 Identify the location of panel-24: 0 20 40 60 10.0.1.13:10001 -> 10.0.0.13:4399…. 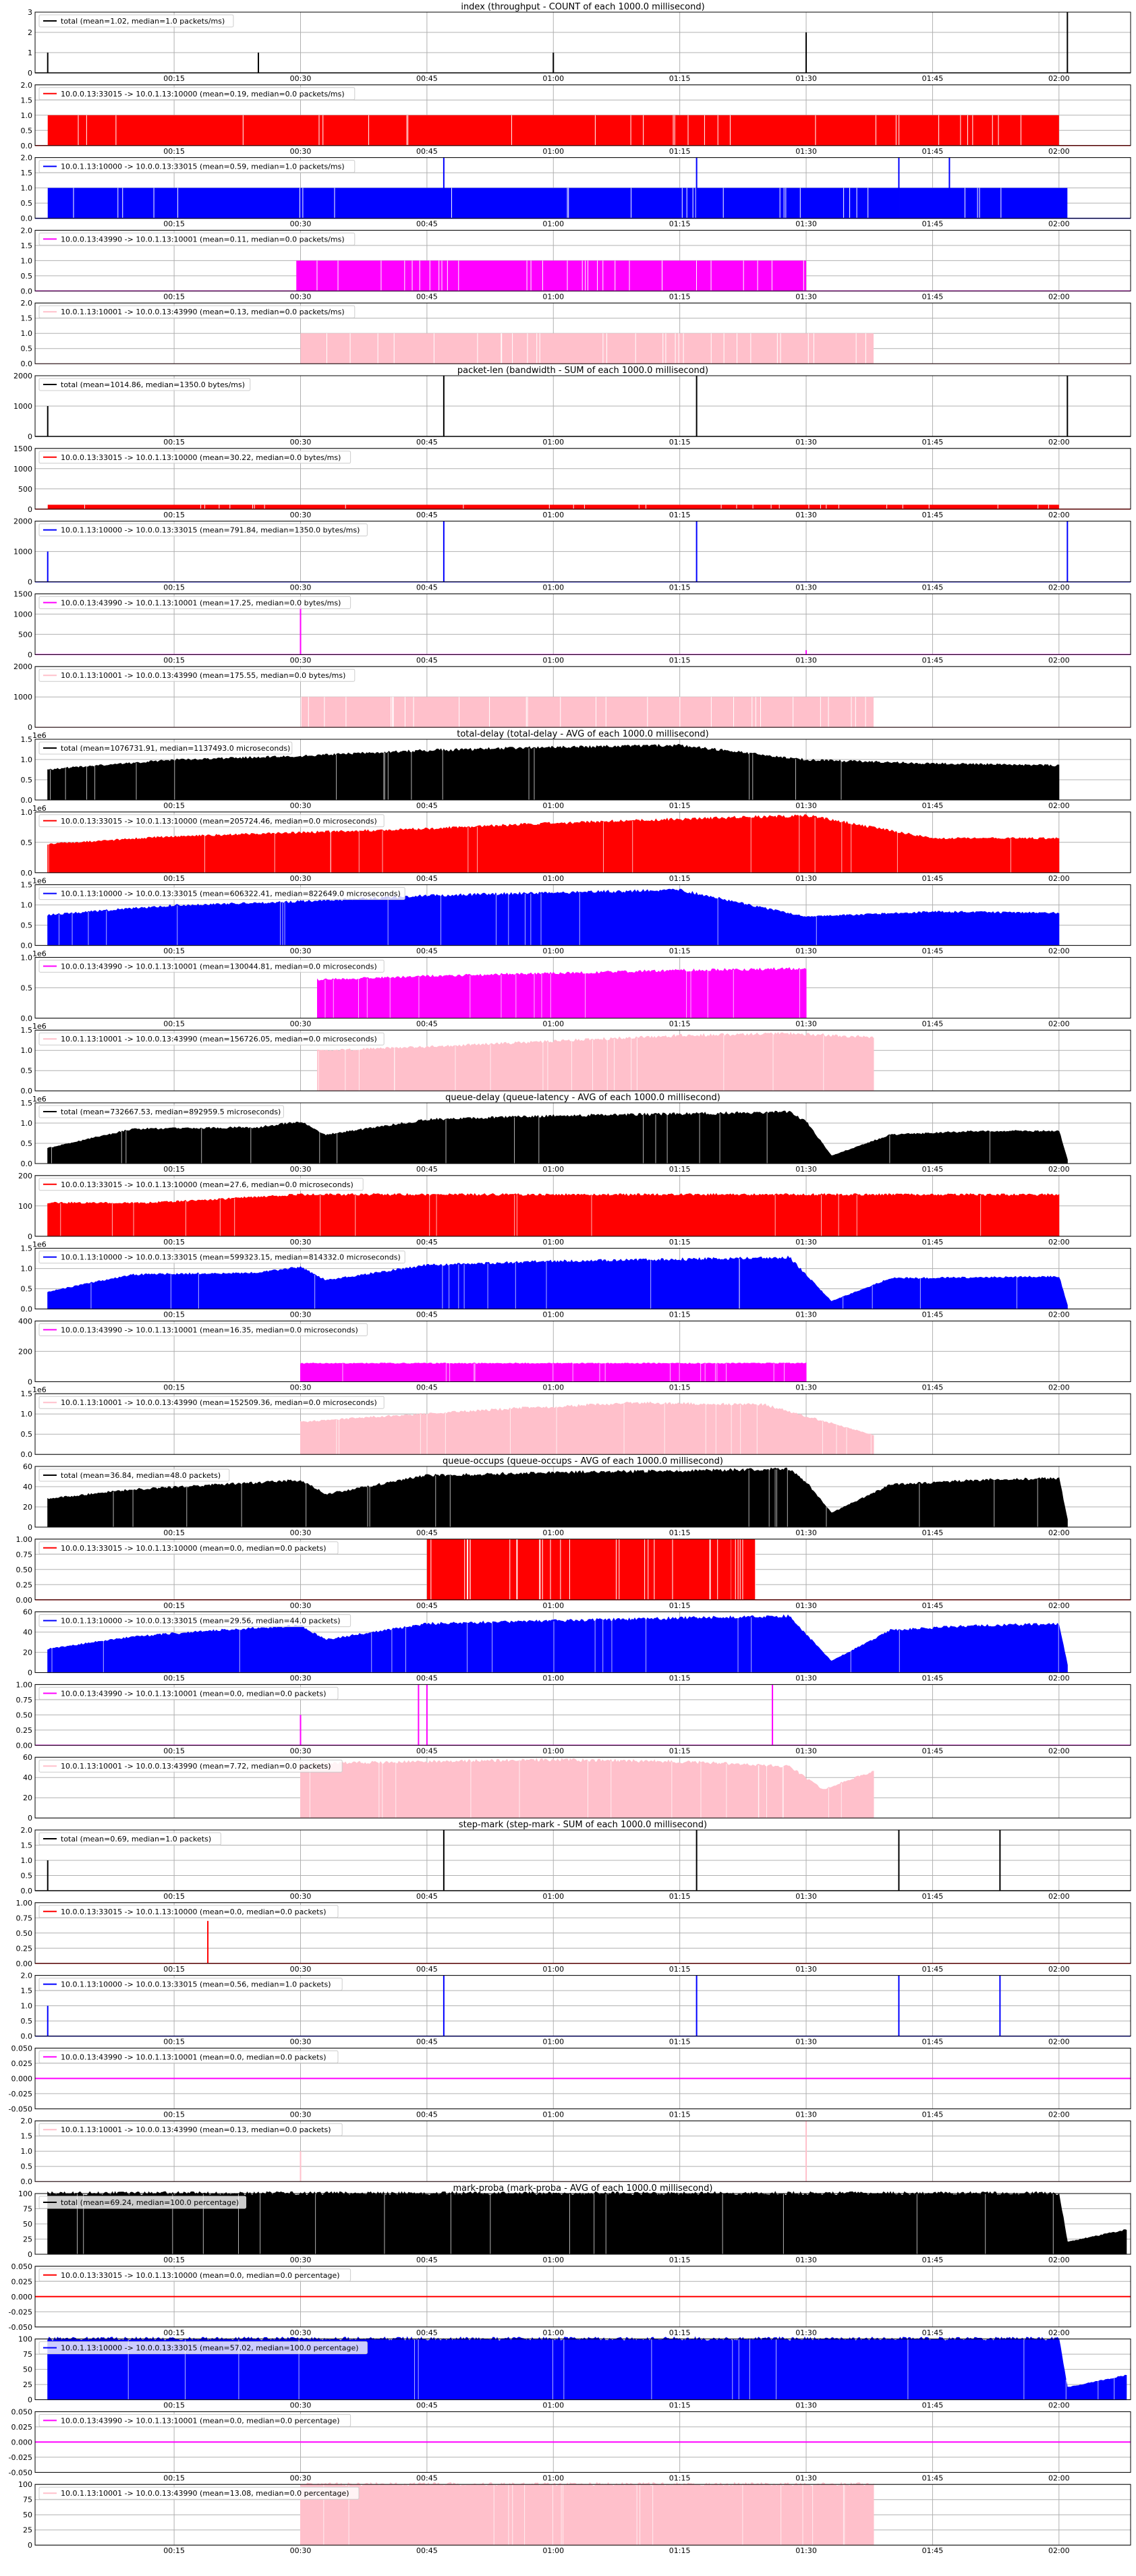
(577, 1788).